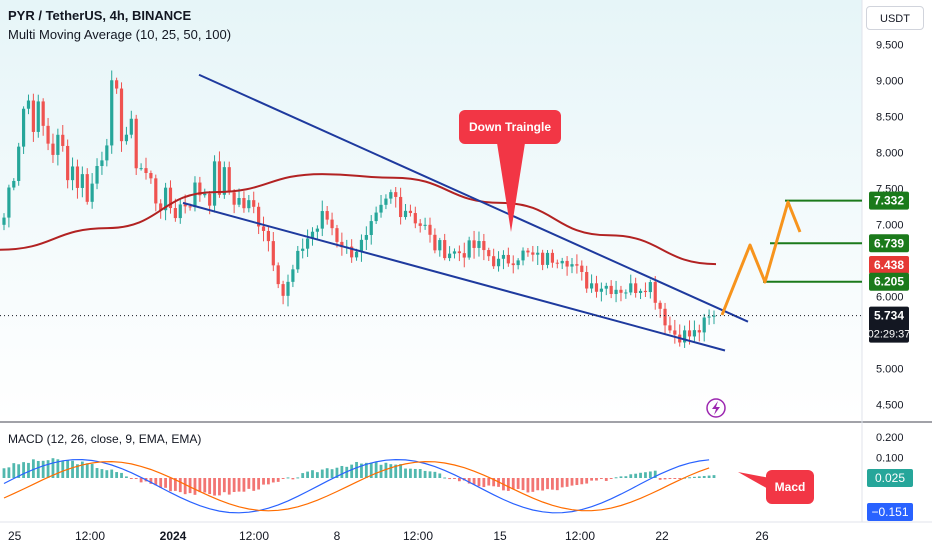  I want to click on macd-title: MACD (12, 26, close, 9, EMA, EMA), so click(104, 439).